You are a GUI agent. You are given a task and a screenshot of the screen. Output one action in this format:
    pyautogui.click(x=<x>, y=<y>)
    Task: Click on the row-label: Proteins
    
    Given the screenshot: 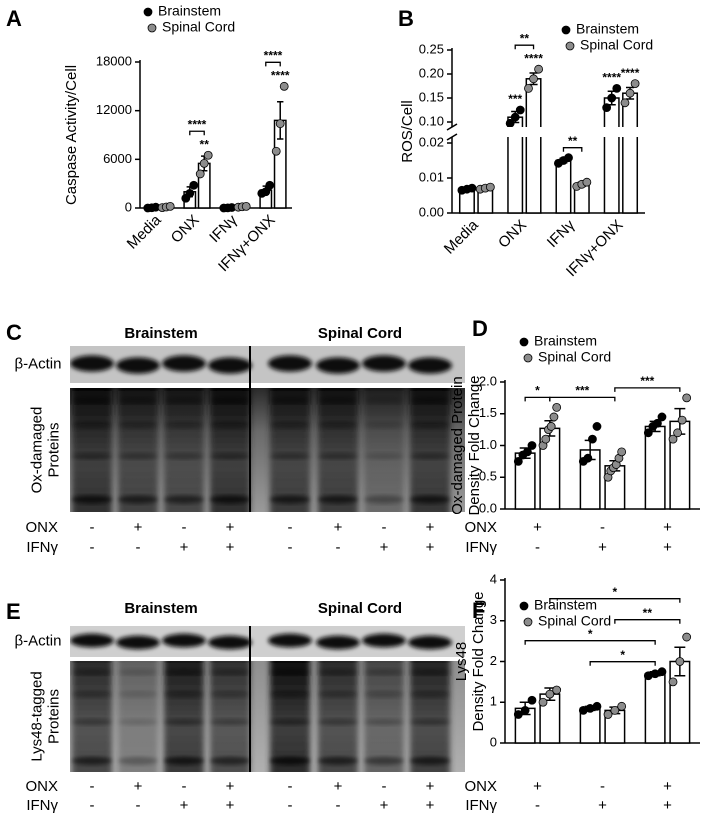 What is the action you would take?
    pyautogui.click(x=53, y=716)
    